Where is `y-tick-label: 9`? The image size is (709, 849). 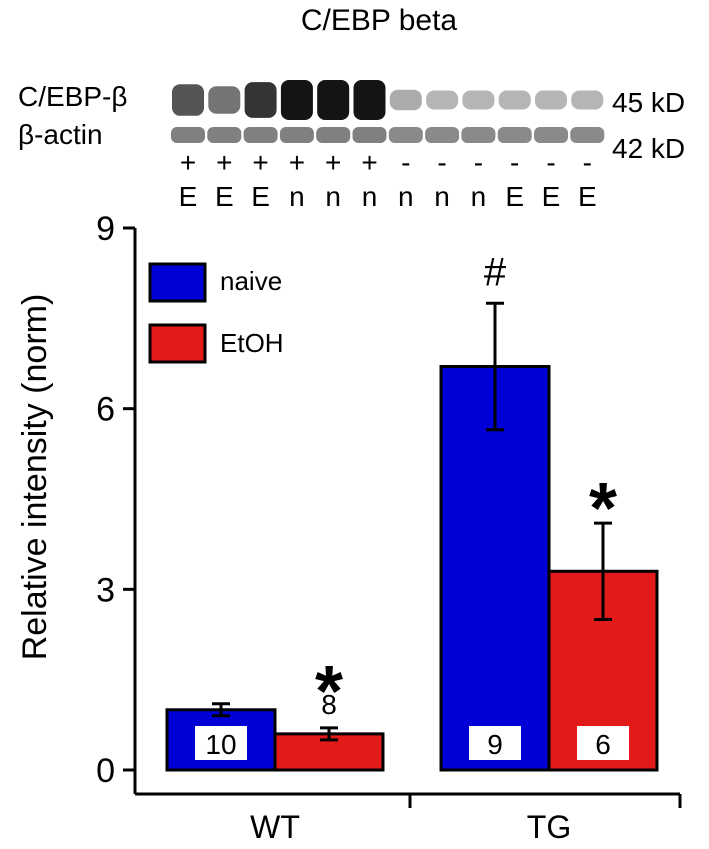 y-tick-label: 9 is located at coordinates (105, 229).